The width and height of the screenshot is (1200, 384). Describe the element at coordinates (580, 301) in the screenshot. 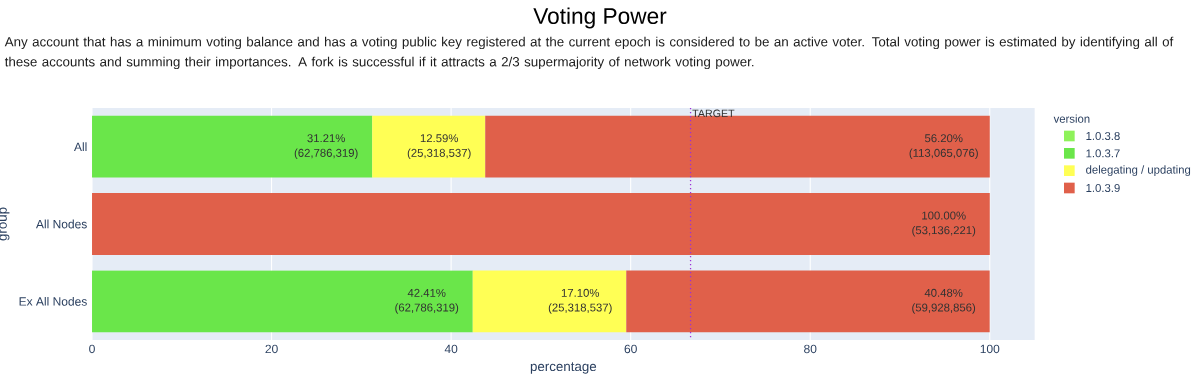

I see `data-label: 17.10% (25,318,537)` at that location.